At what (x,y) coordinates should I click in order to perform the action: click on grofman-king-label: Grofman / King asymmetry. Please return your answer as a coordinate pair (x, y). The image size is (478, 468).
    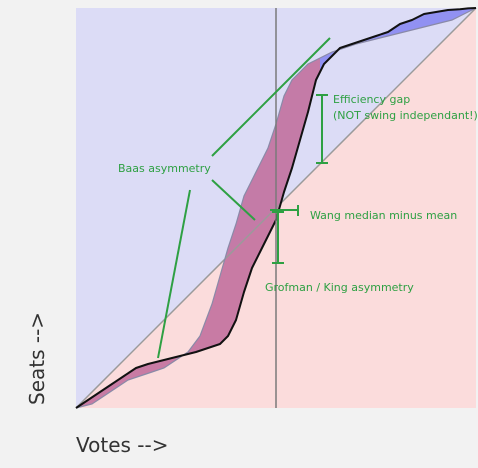
    Looking at the image, I should click on (339, 287).